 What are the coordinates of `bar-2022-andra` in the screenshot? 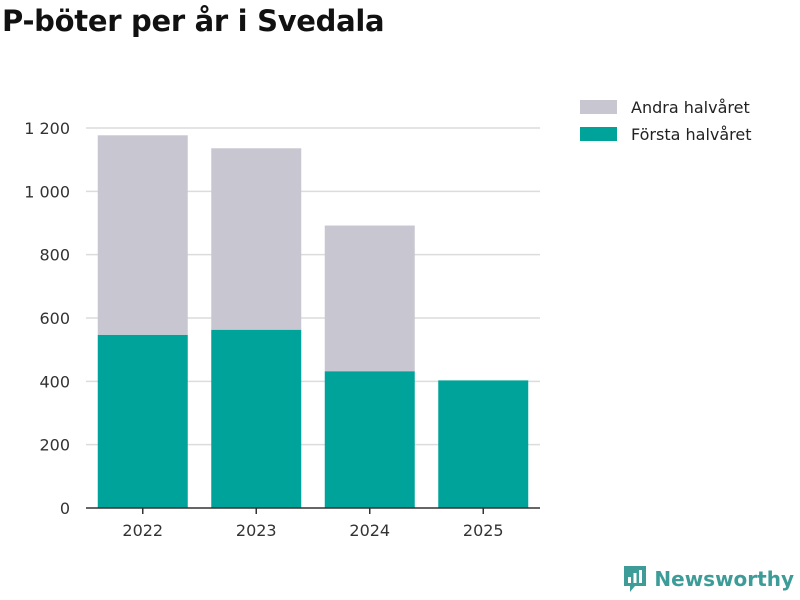 It's located at (142, 235).